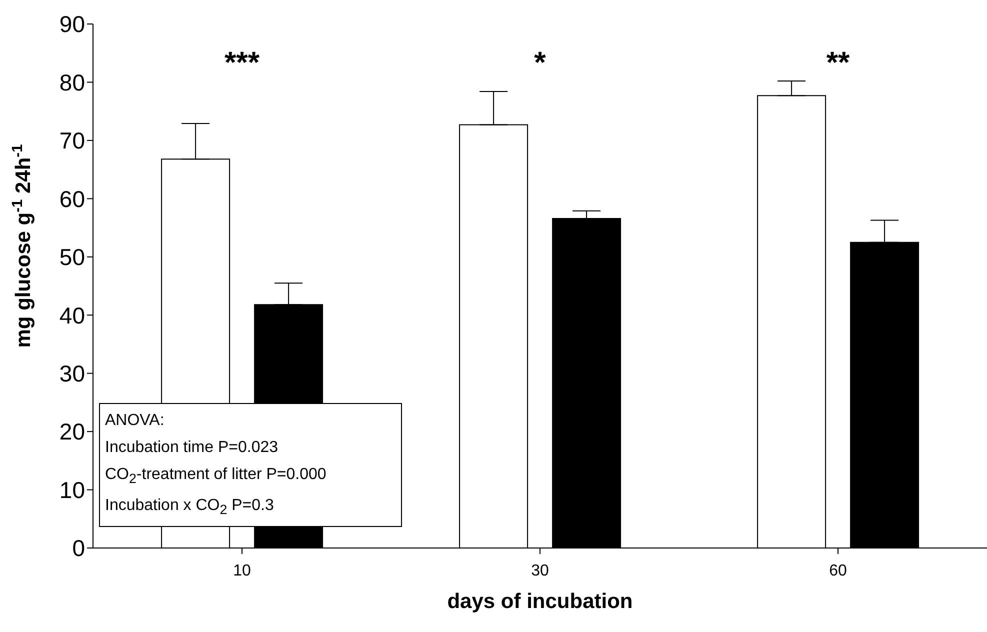 The image size is (987, 632). What do you see at coordinates (72, 489) in the screenshot?
I see `y-tick-label: 10` at bounding box center [72, 489].